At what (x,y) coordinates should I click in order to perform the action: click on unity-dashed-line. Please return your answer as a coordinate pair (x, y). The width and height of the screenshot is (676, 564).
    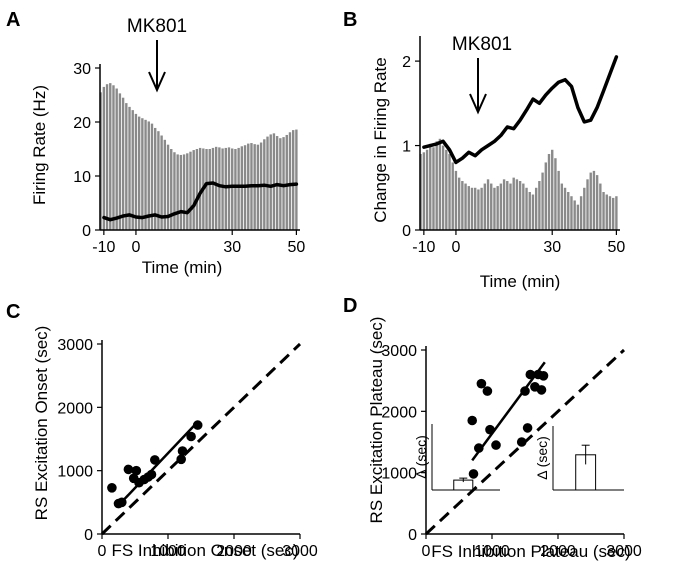
    Looking at the image, I should click on (201, 439).